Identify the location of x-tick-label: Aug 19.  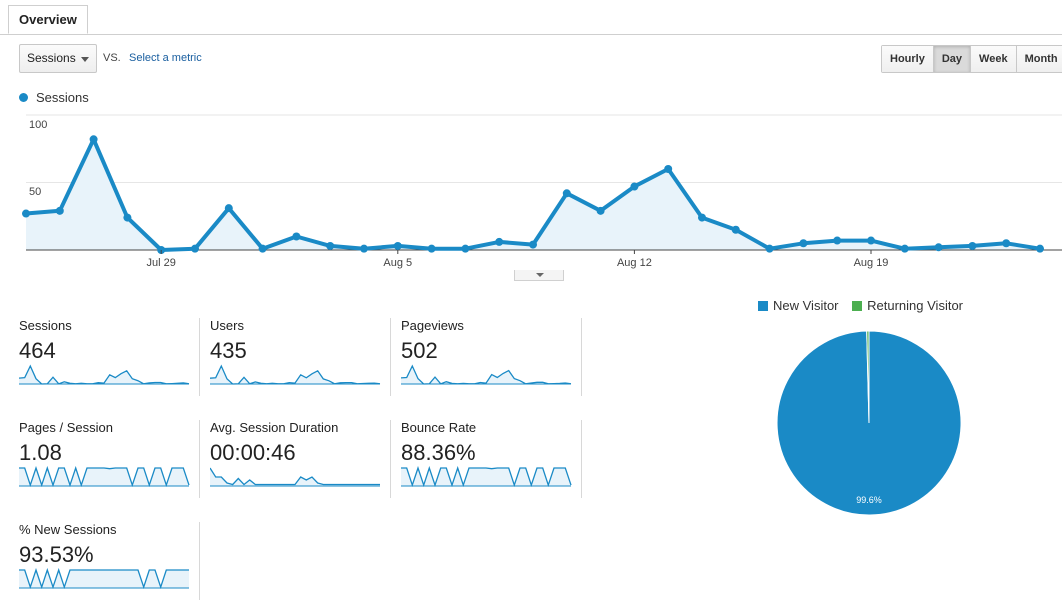
(871, 263).